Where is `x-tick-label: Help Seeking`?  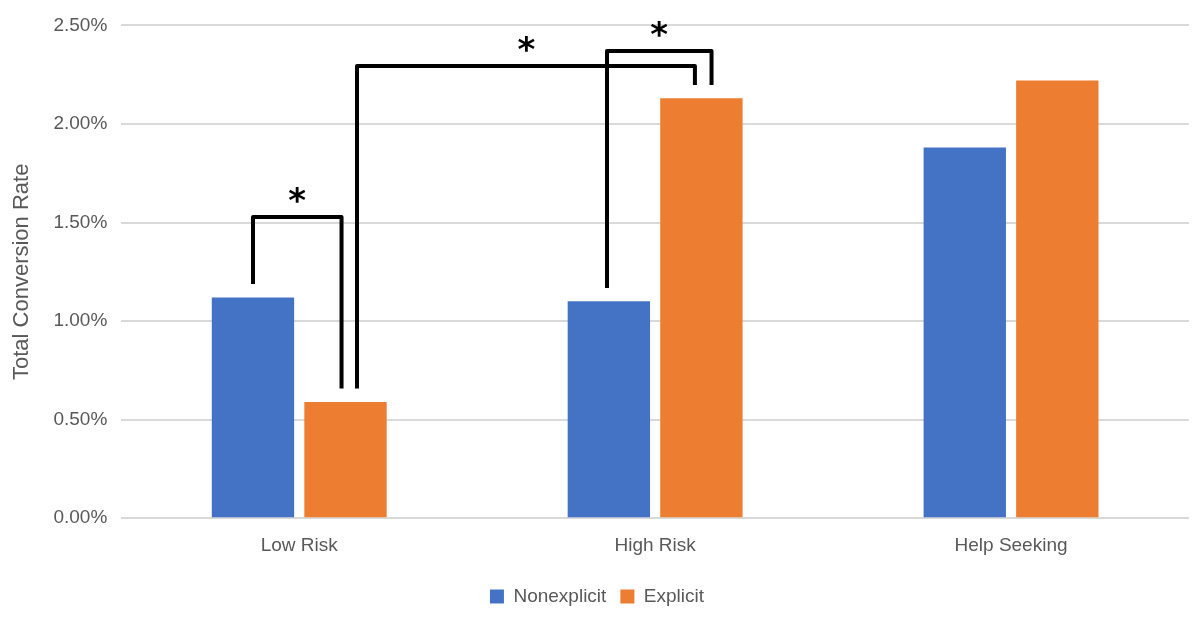
x-tick-label: Help Seeking is located at coordinates (1011, 544).